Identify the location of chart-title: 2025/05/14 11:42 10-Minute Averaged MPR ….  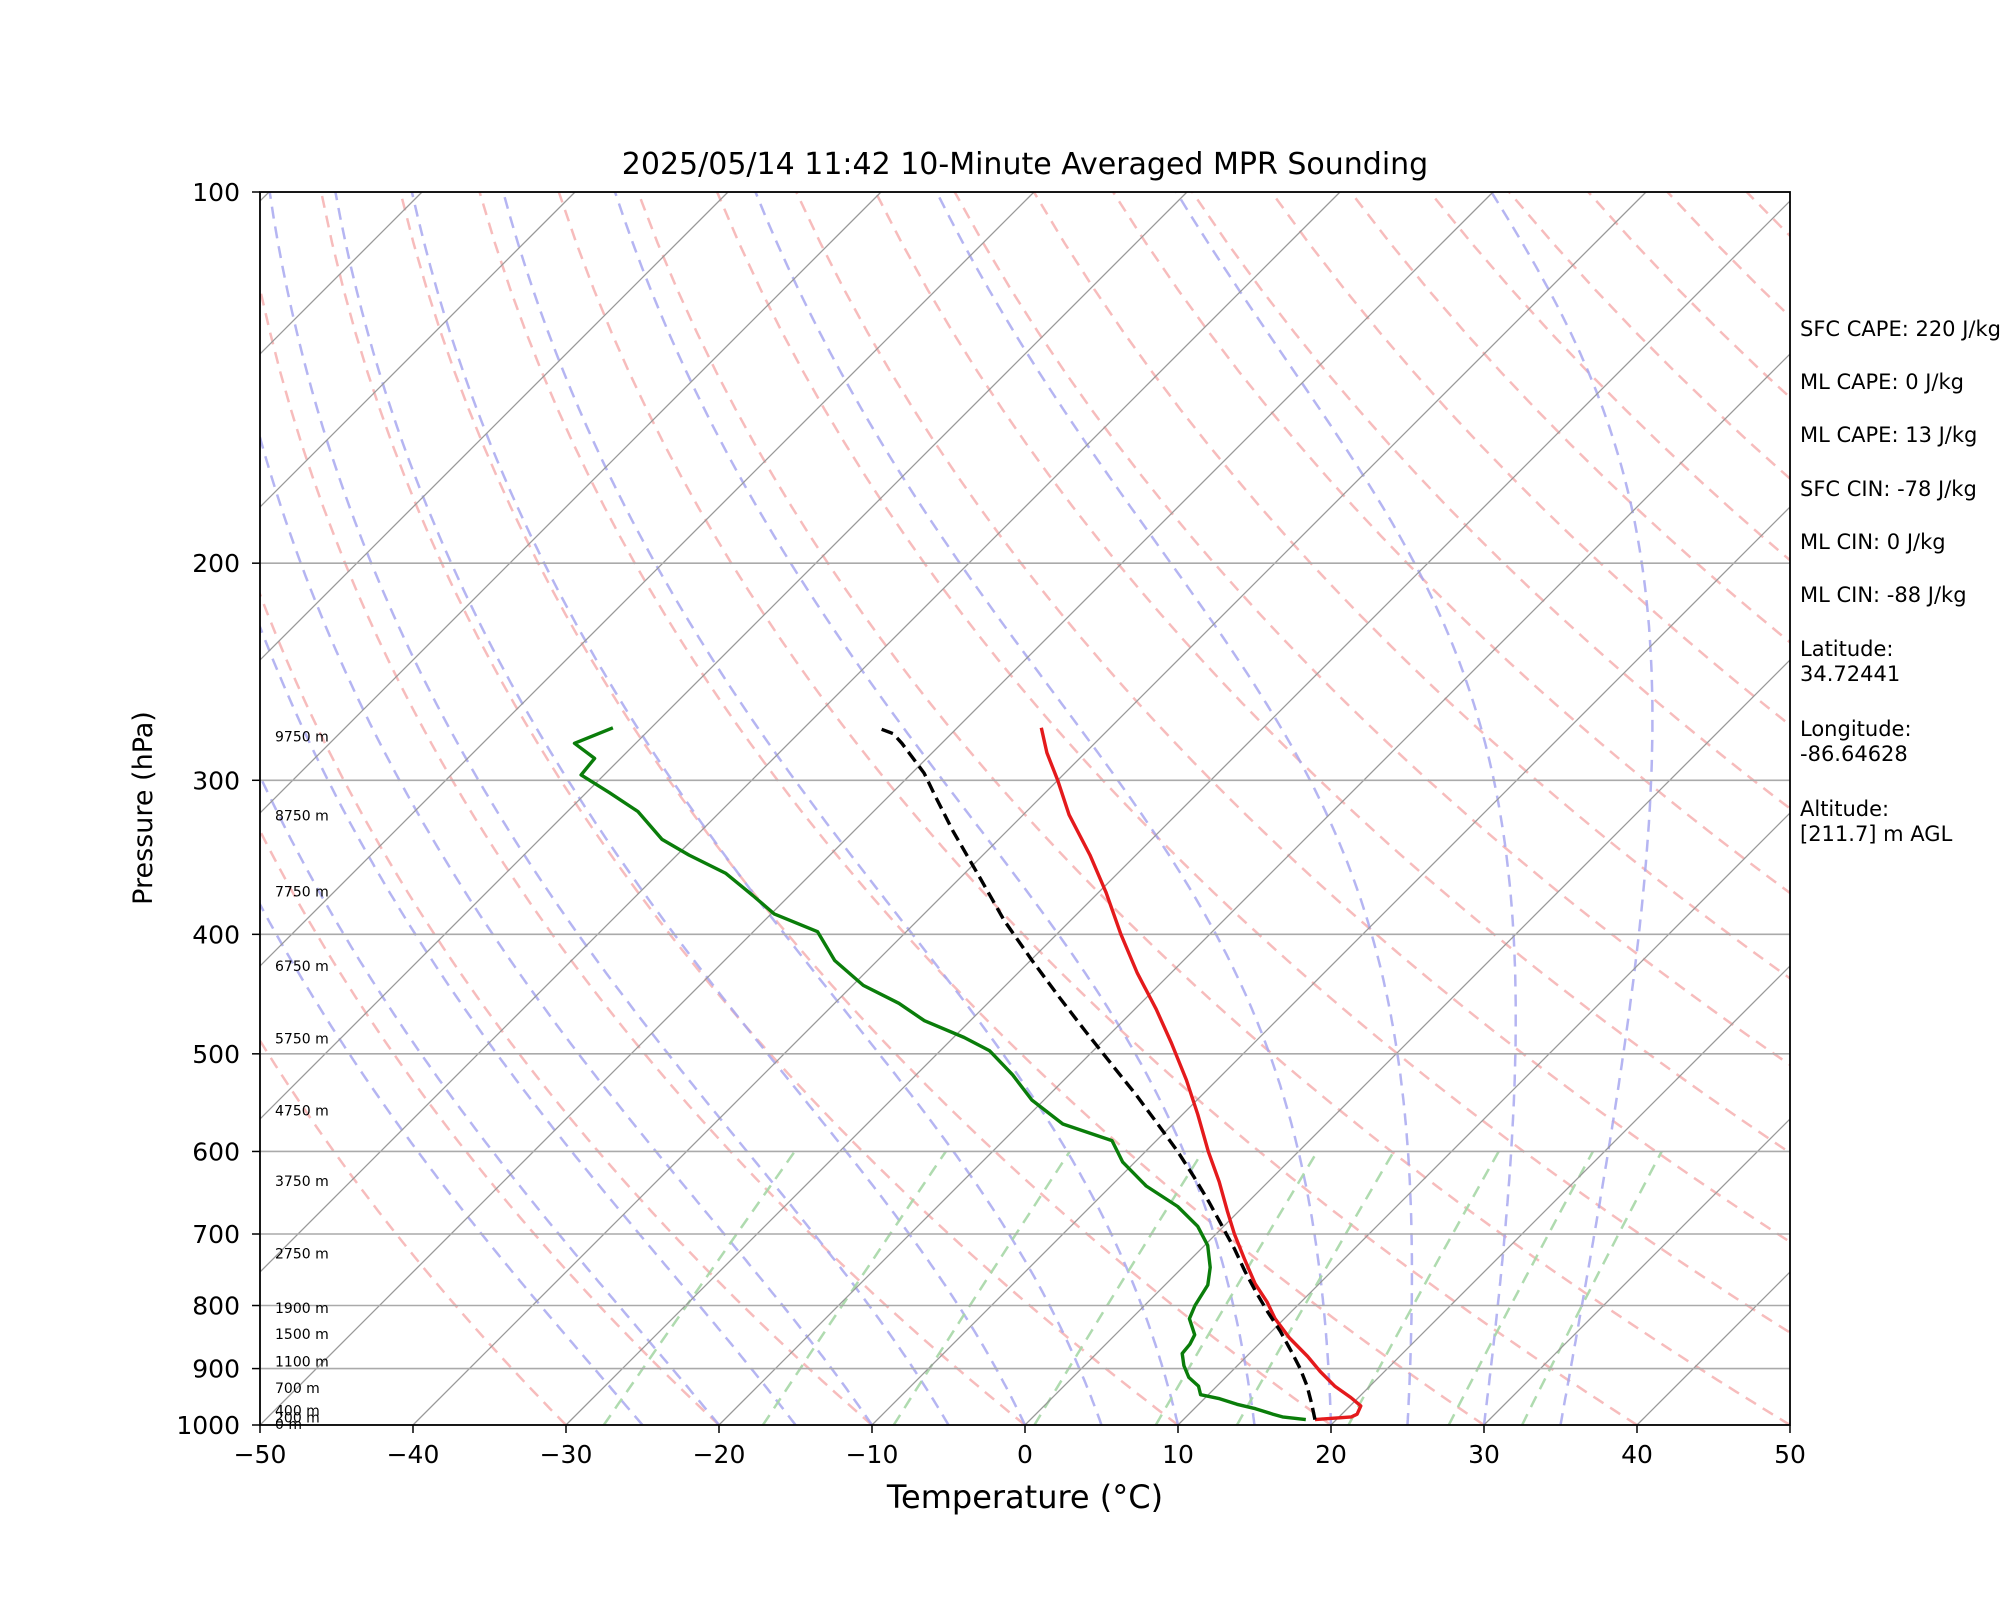
(1025, 164).